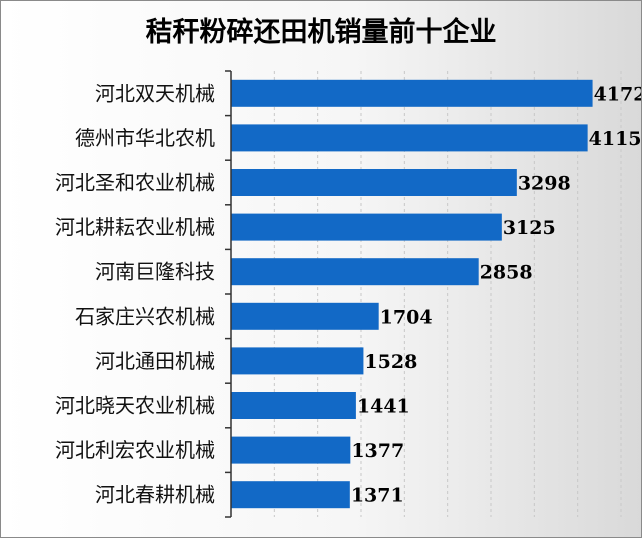 This screenshot has width=642, height=538. What do you see at coordinates (406, 317) in the screenshot?
I see `value-label: 1704` at bounding box center [406, 317].